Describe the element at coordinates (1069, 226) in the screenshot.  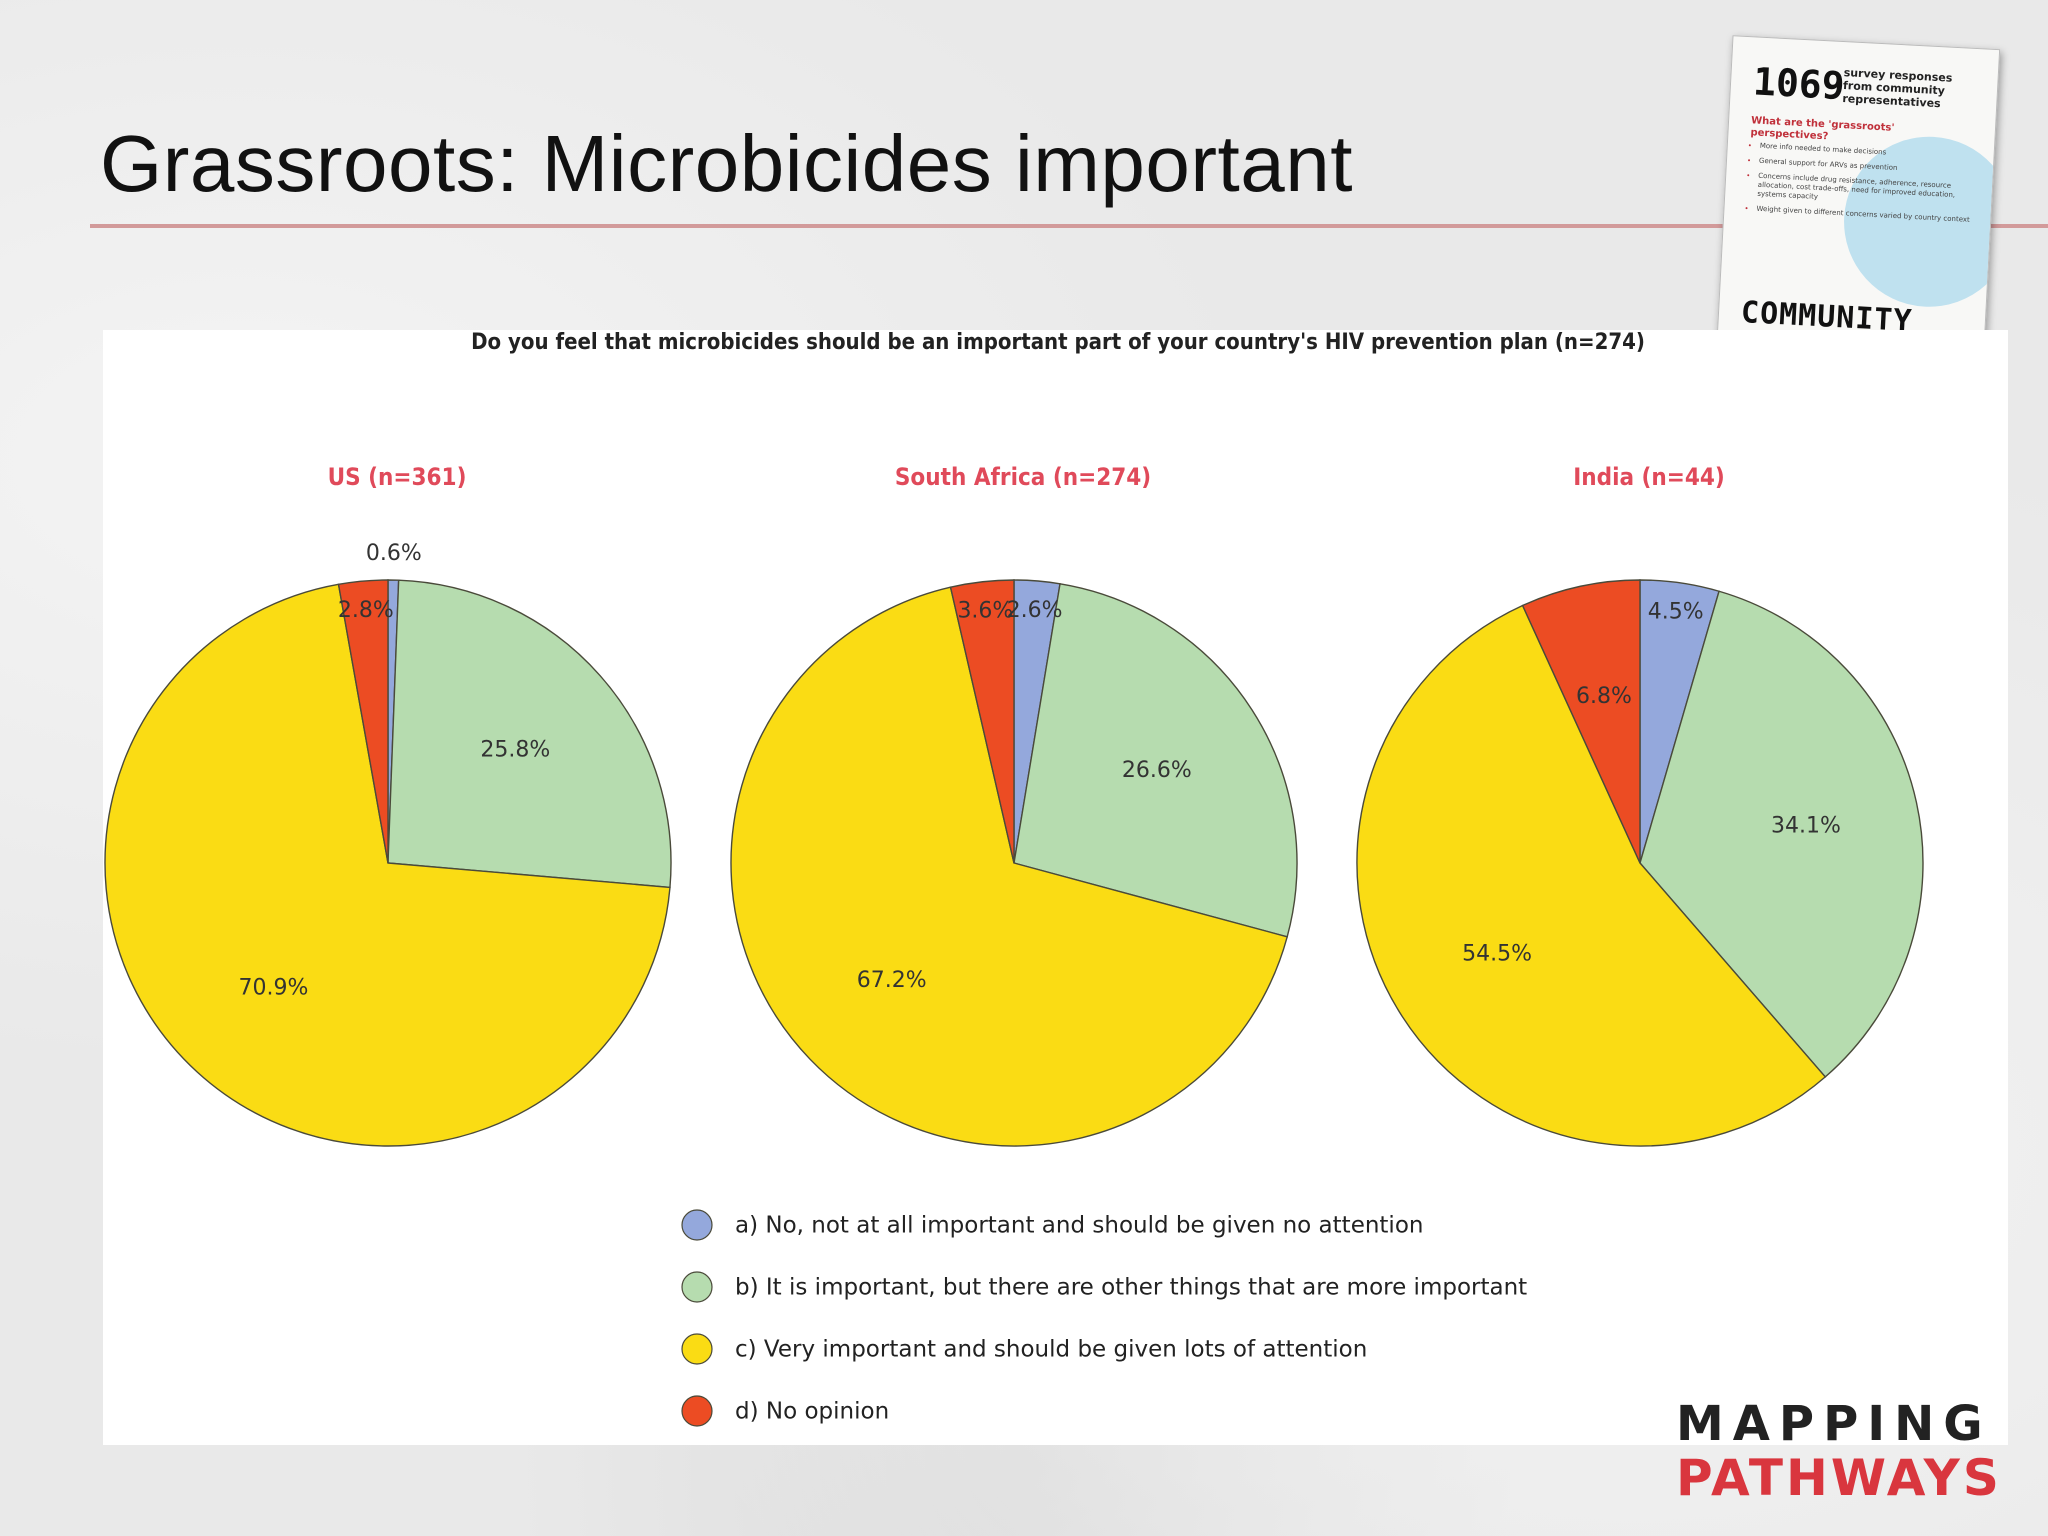
I see `title-divider` at that location.